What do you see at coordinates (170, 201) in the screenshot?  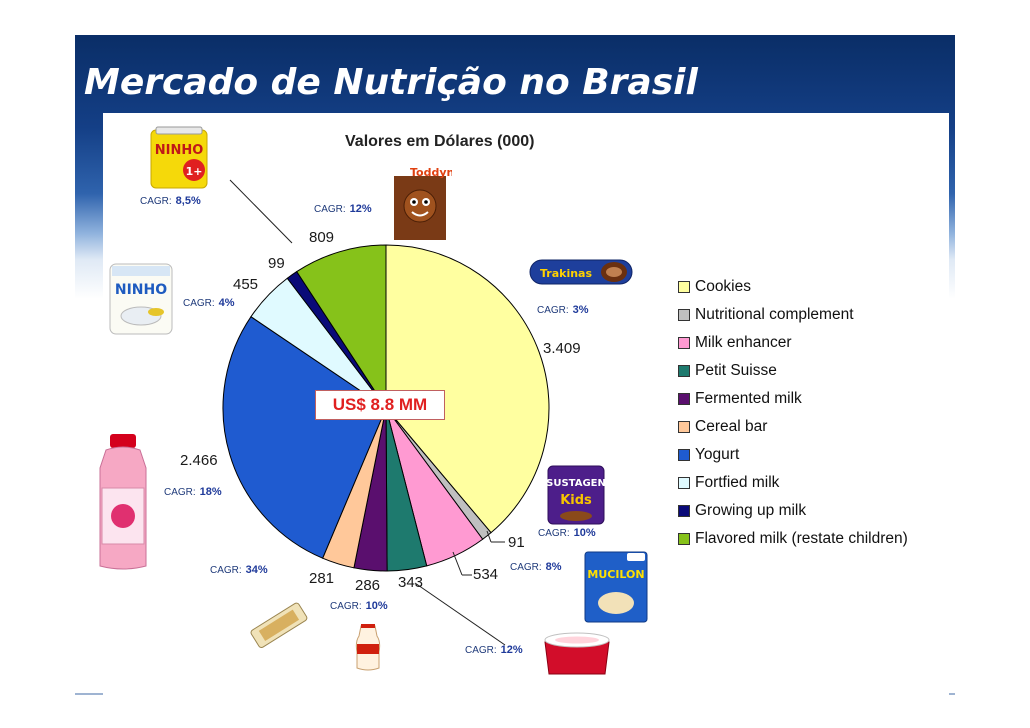 I see `cagr-growing-up-milk: CAGR: 8,5%` at bounding box center [170, 201].